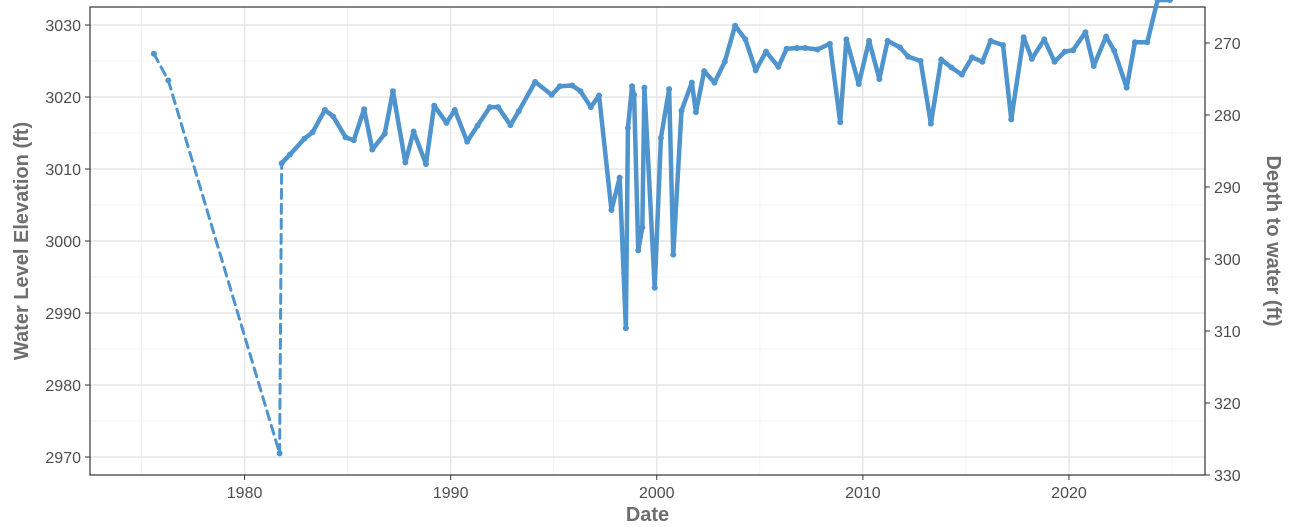  What do you see at coordinates (63, 170) in the screenshot?
I see `y-tick-label: 3010` at bounding box center [63, 170].